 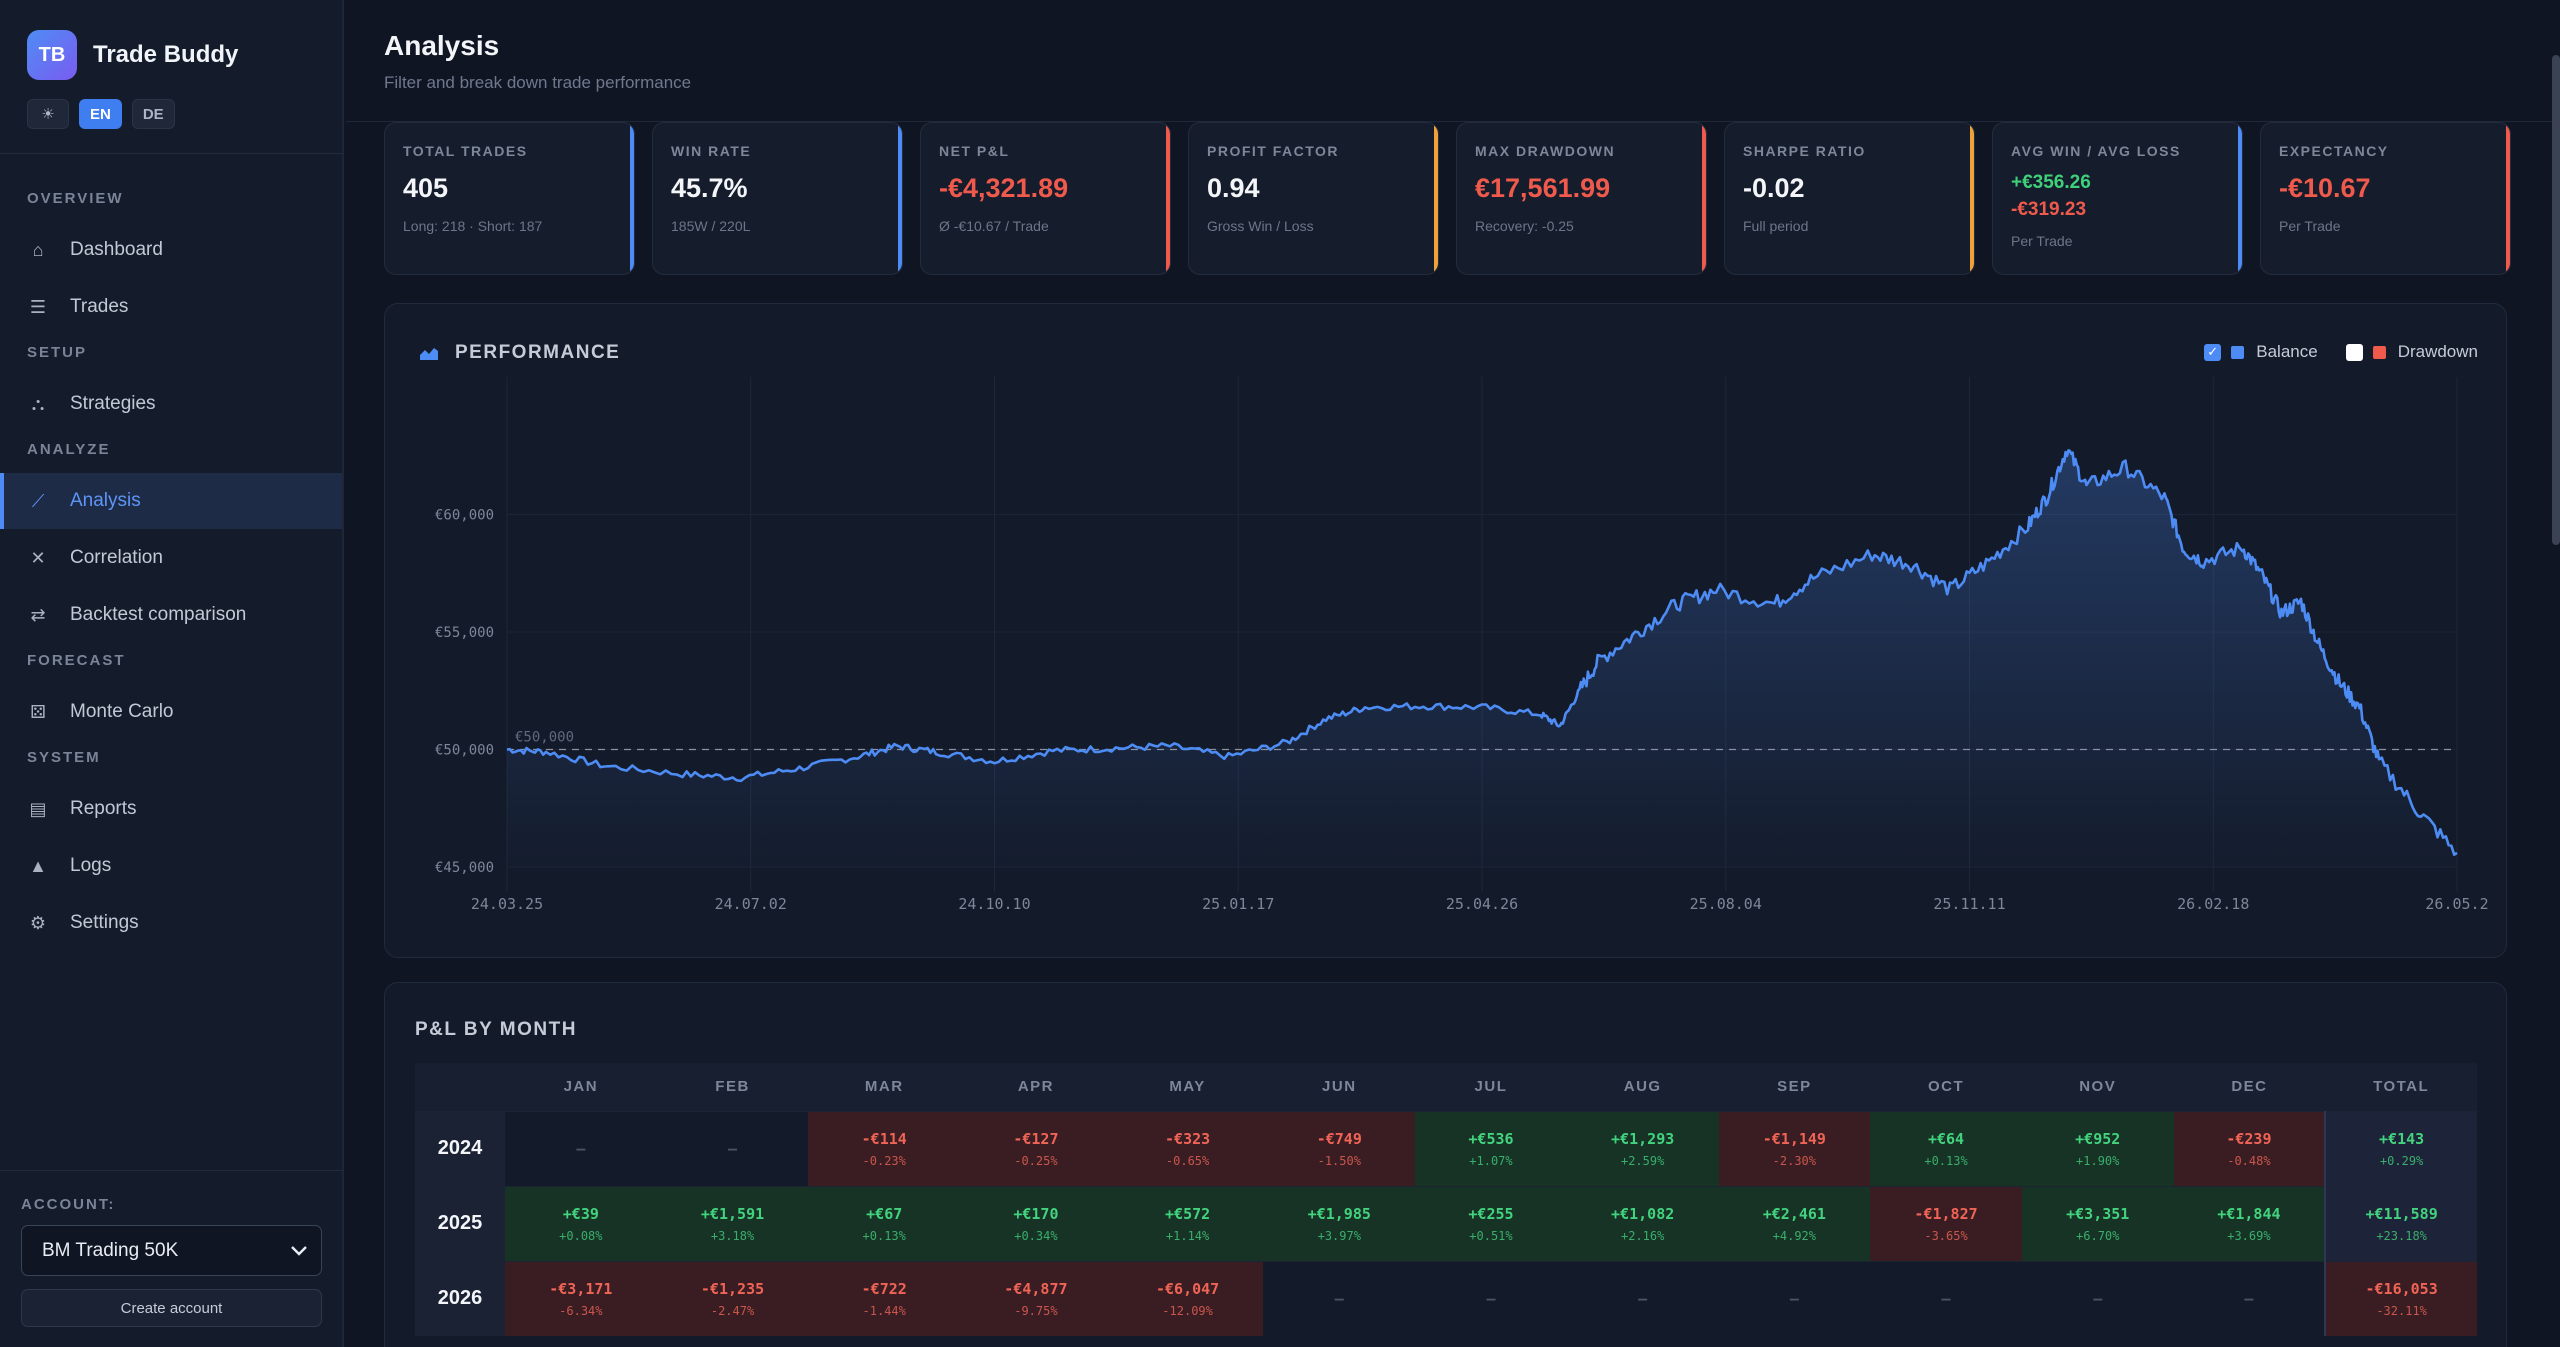 I want to click on kpi-value-win: +€356.26, so click(x=2051, y=182).